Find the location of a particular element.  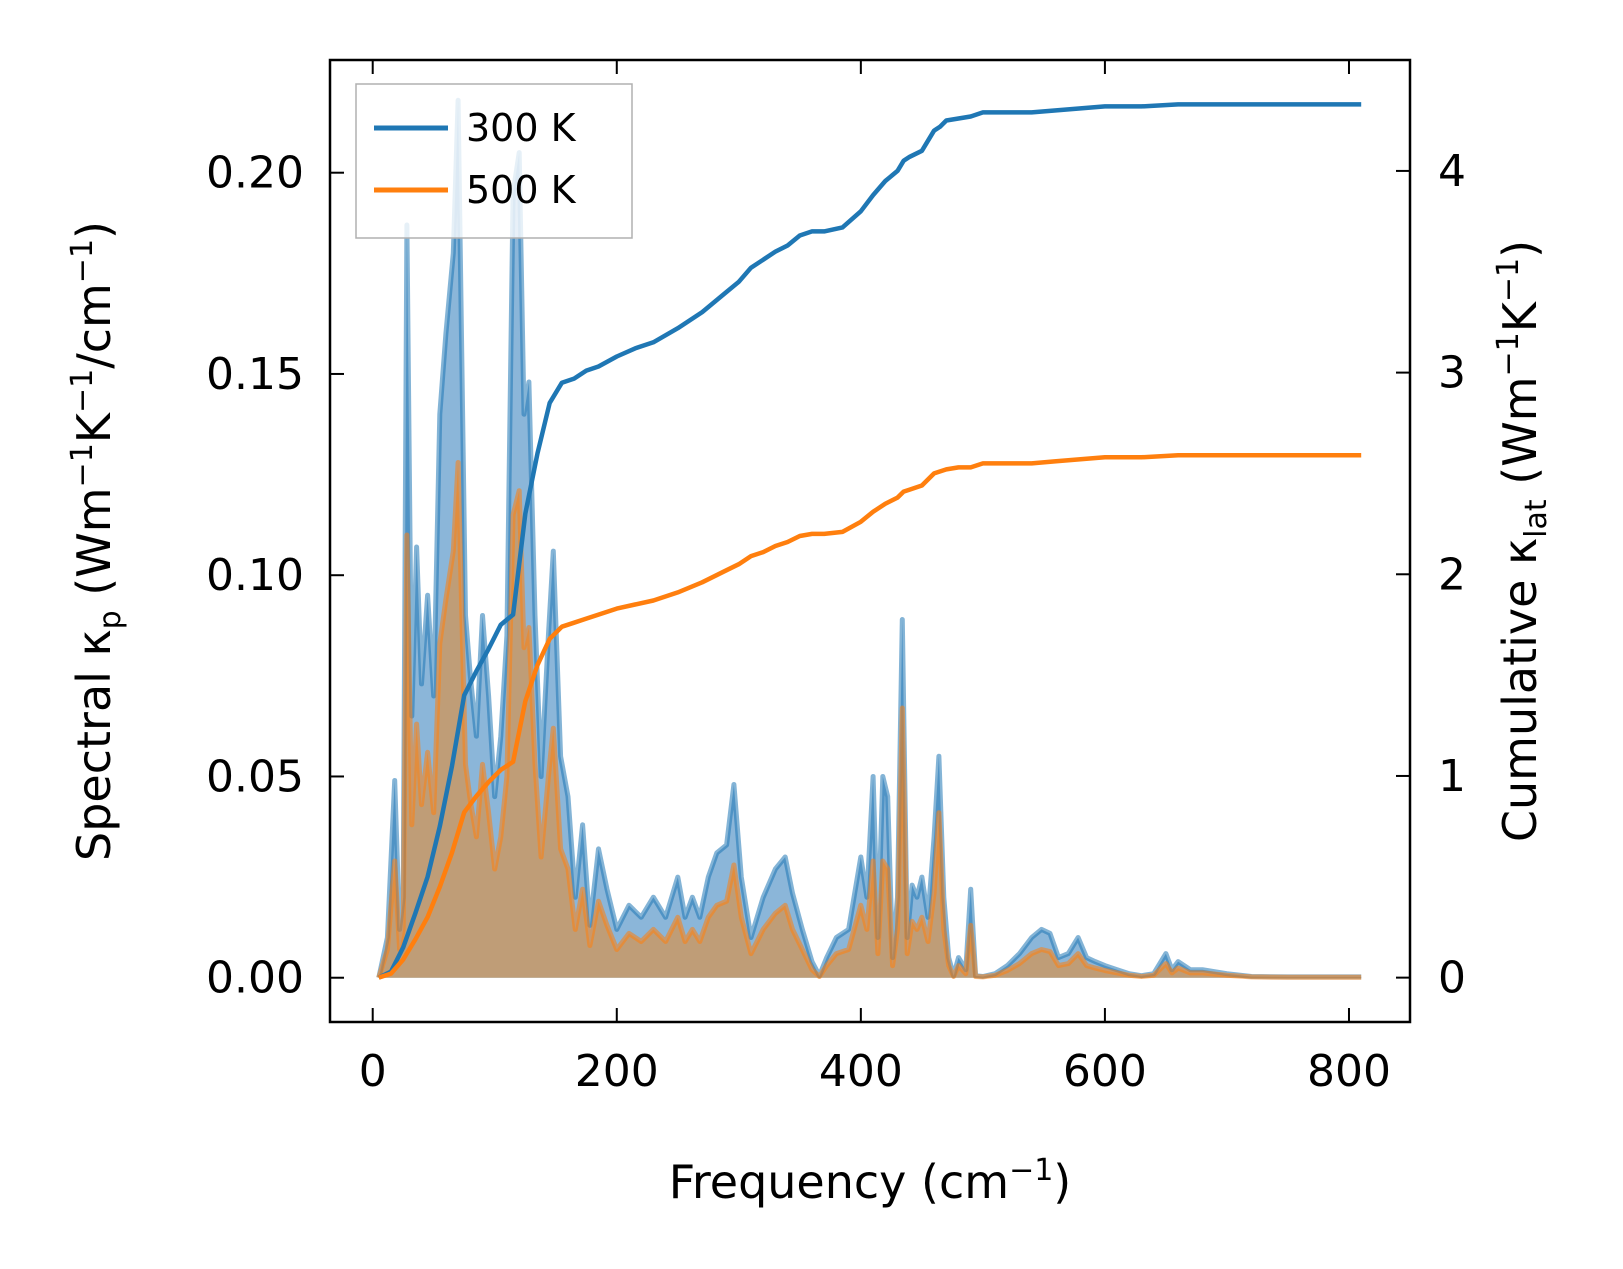

y-left-axis-label: Spectral κp (Wm−1K−1/cm−1) is located at coordinates (96, 541).